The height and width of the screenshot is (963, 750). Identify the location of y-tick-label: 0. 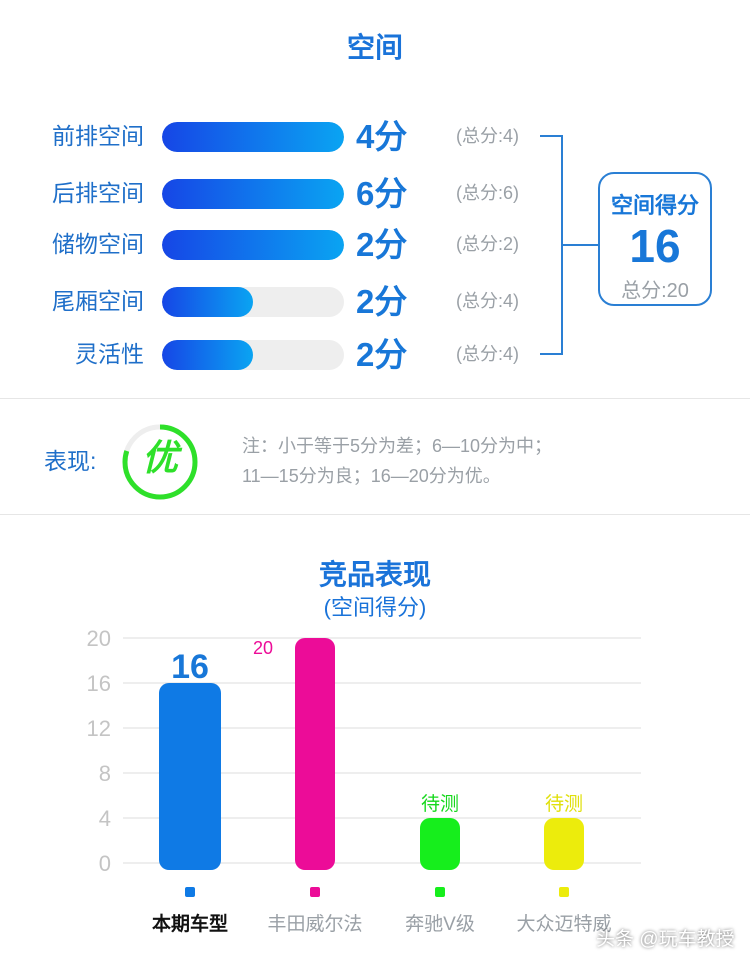
(105, 863).